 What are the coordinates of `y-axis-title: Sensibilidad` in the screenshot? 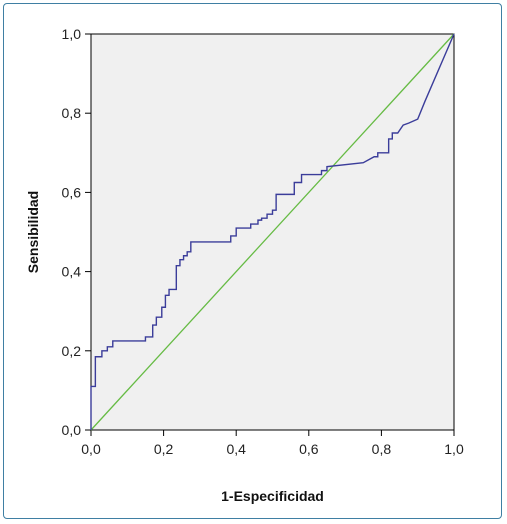 It's located at (33, 232).